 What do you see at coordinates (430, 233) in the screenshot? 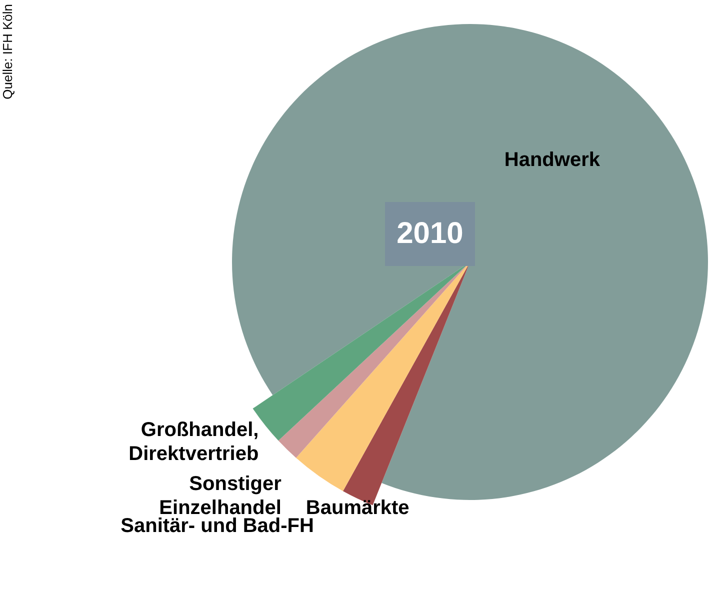
I see `text: 2010` at bounding box center [430, 233].